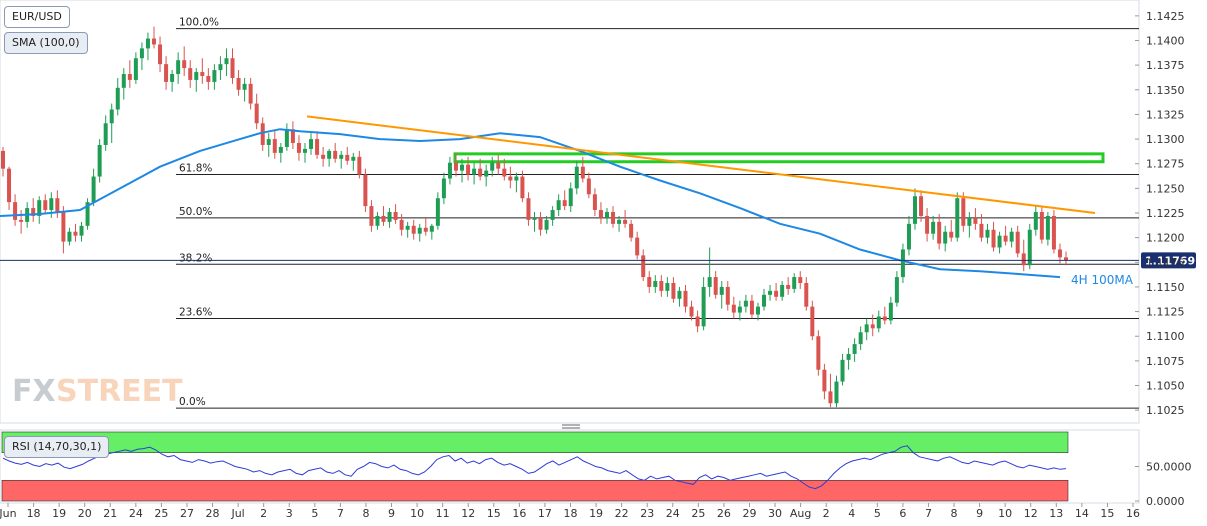 This screenshot has width=1207, height=526. Describe the element at coordinates (1165, 41) in the screenshot. I see `y-tick-label: 1.1400` at that location.